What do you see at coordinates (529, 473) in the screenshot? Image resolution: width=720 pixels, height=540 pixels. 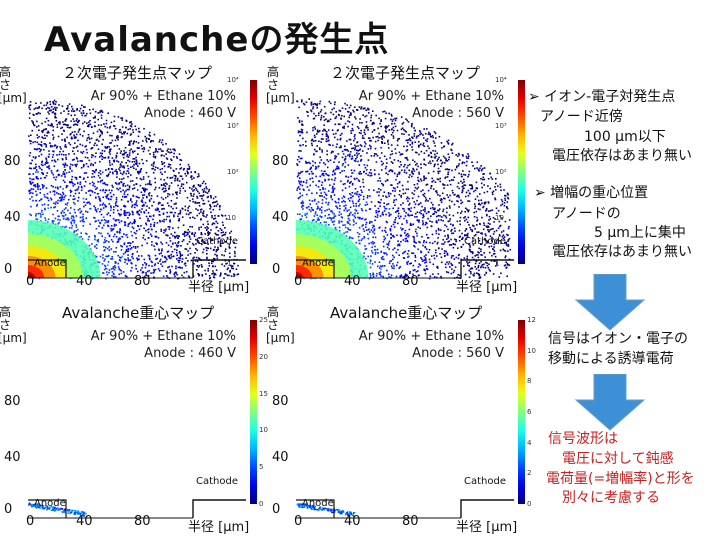 I see `color-scale-tick: 2` at bounding box center [529, 473].